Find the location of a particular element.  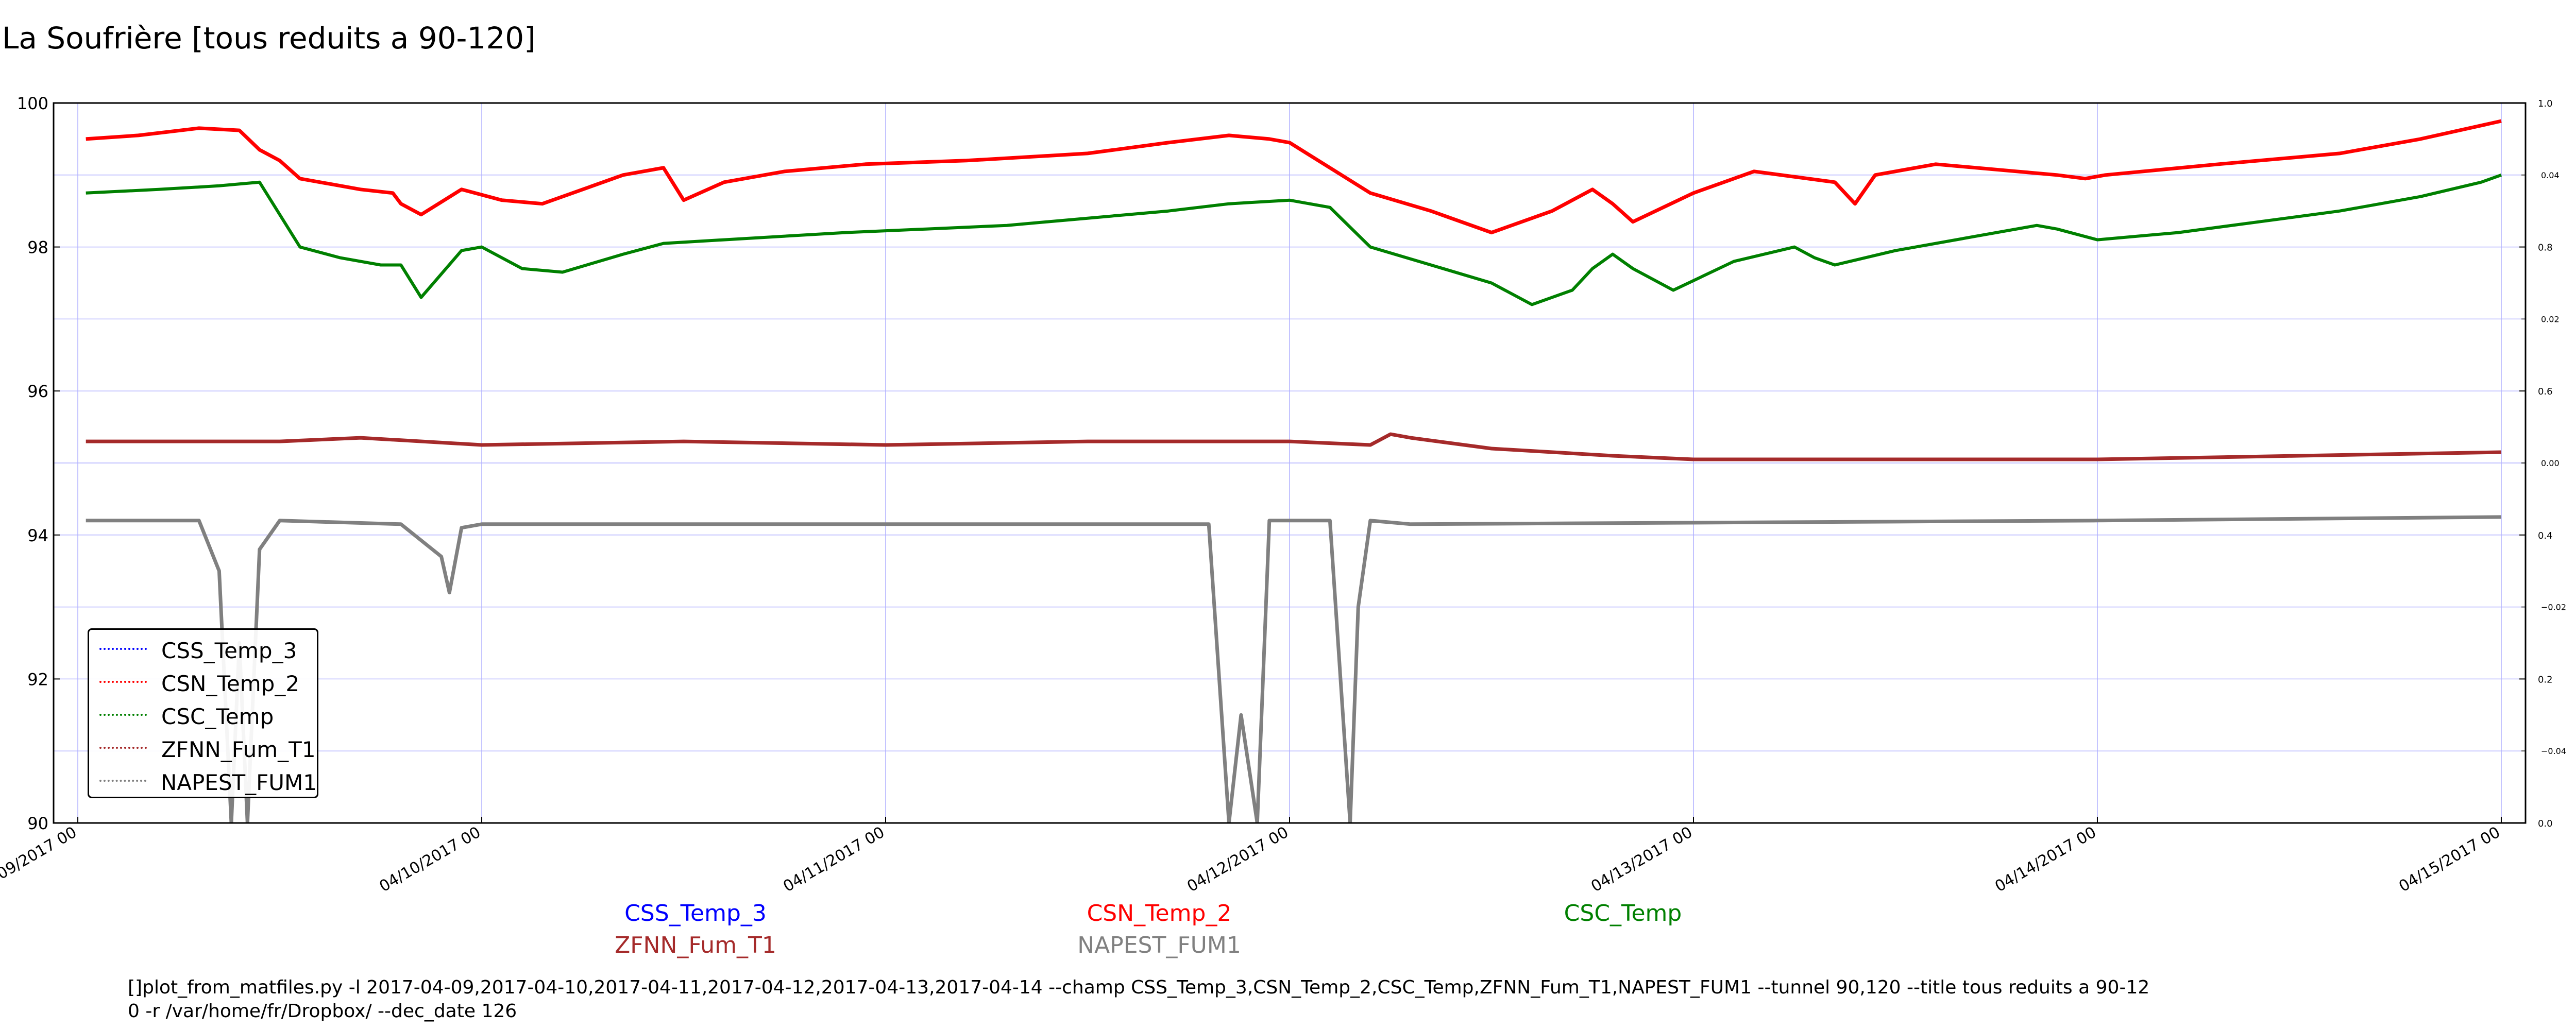

legend-item-csn-temp-2: CSN_Temp_2 is located at coordinates (203, 683).